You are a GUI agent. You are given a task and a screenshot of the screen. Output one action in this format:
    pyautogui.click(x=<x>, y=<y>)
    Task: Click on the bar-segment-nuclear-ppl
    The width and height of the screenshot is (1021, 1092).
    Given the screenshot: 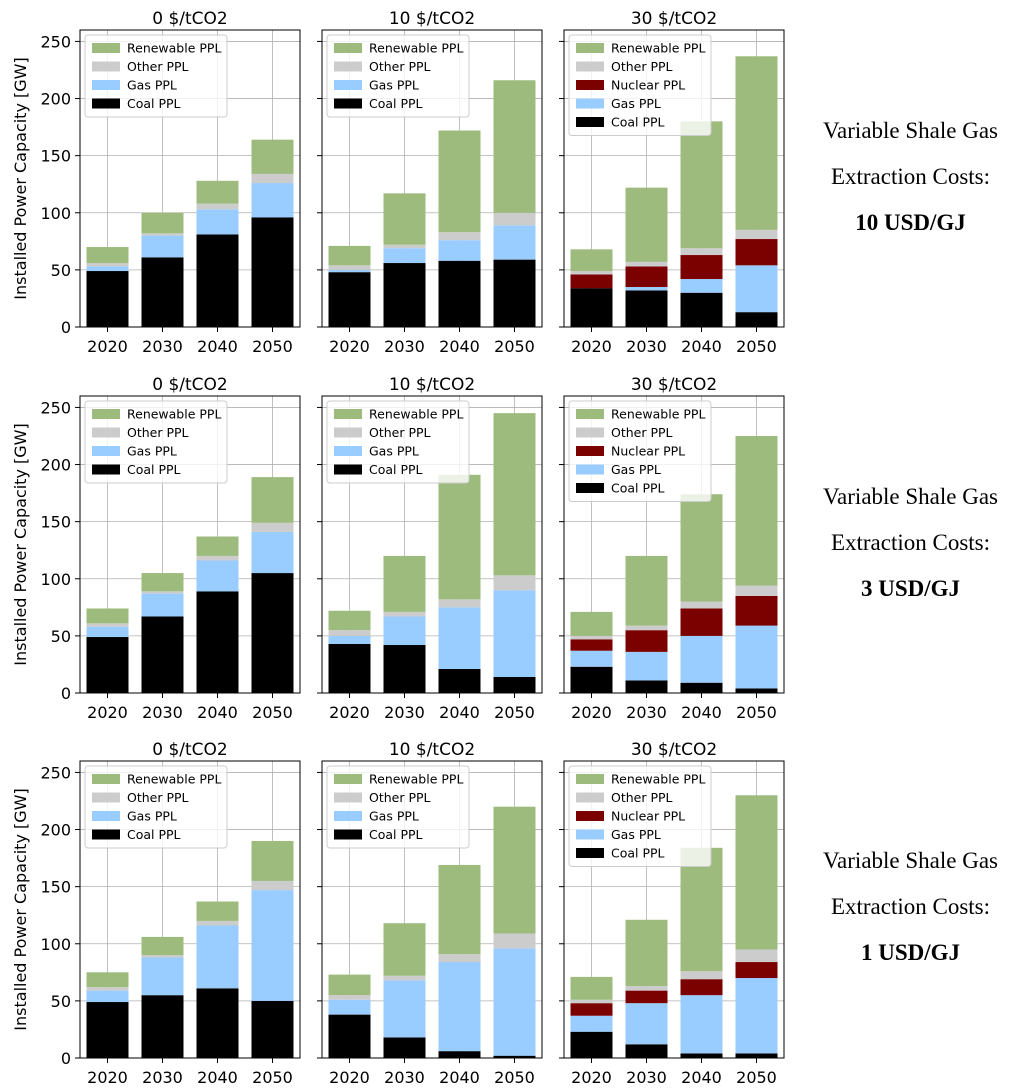 What is the action you would take?
    pyautogui.click(x=646, y=997)
    